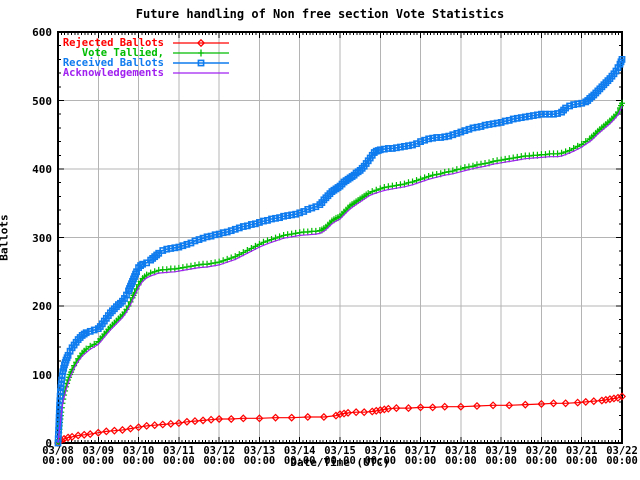 This screenshot has height=480, width=640. What do you see at coordinates (201, 43) in the screenshot?
I see `legend-line-sample-diamond` at bounding box center [201, 43].